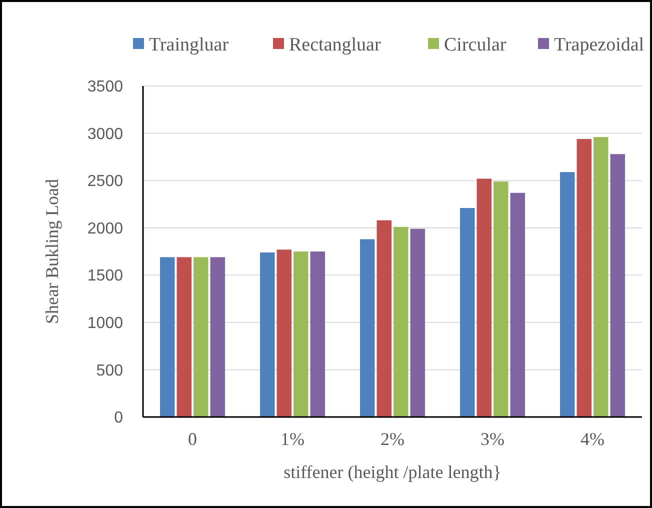  I want to click on legend-label: Rectangluar, so click(335, 45).